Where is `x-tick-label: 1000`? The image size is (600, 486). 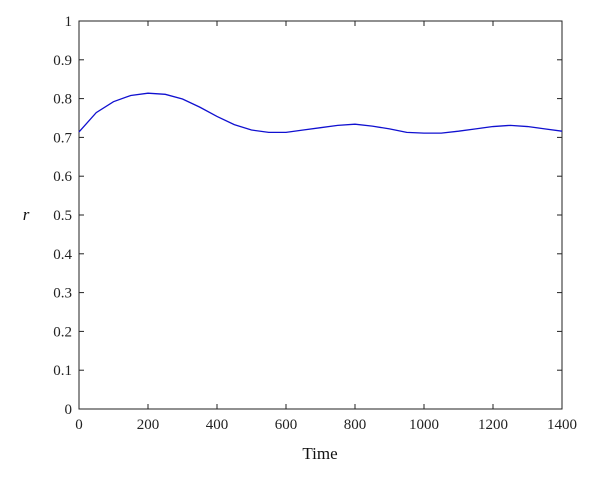
x-tick-label: 1000 is located at coordinates (424, 425).